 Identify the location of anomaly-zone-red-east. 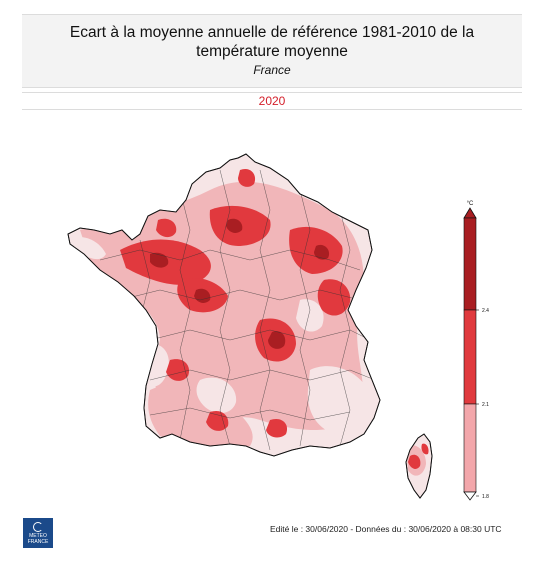
(334, 297).